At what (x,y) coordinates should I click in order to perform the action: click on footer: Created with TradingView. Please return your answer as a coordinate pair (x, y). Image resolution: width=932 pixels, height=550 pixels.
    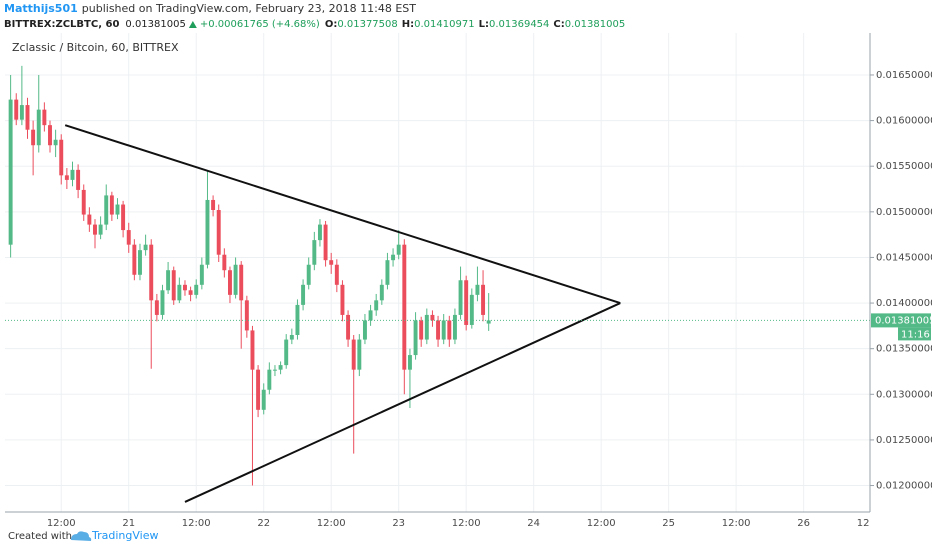
    Looking at the image, I should click on (83, 535).